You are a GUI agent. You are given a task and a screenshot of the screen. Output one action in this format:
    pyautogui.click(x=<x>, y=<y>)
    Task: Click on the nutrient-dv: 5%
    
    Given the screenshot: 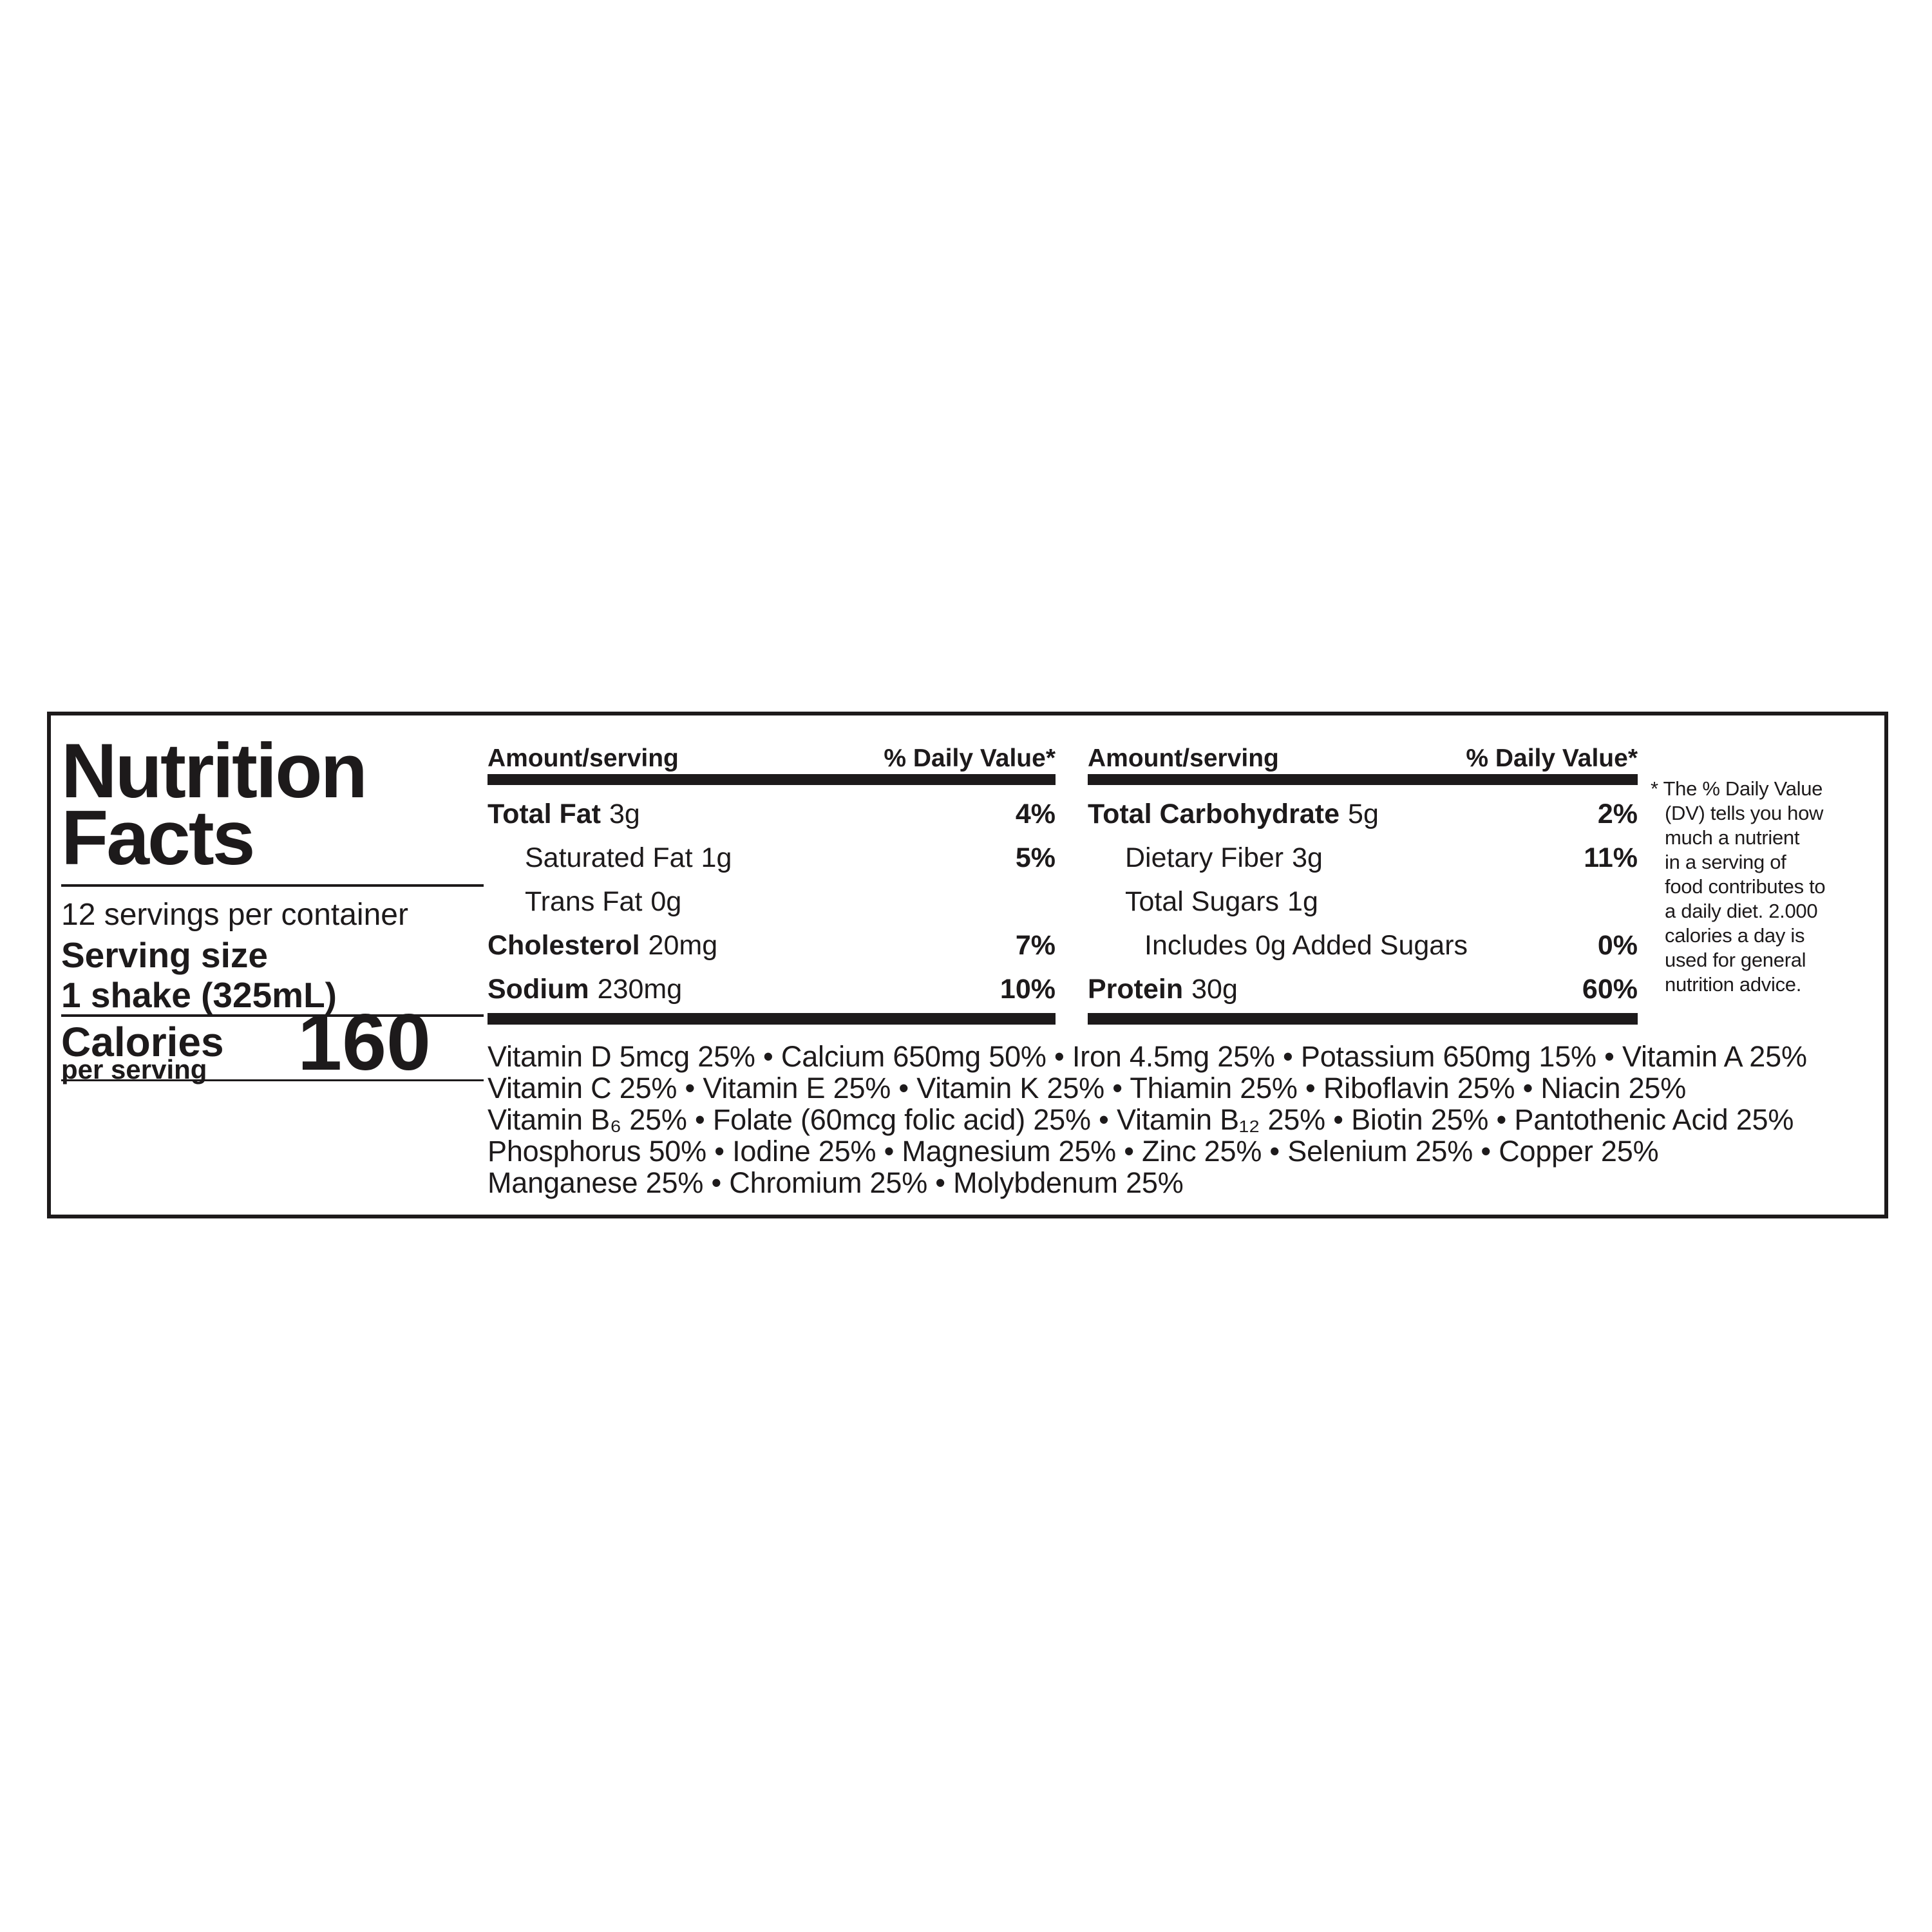 What is the action you would take?
    pyautogui.click(x=1035, y=857)
    